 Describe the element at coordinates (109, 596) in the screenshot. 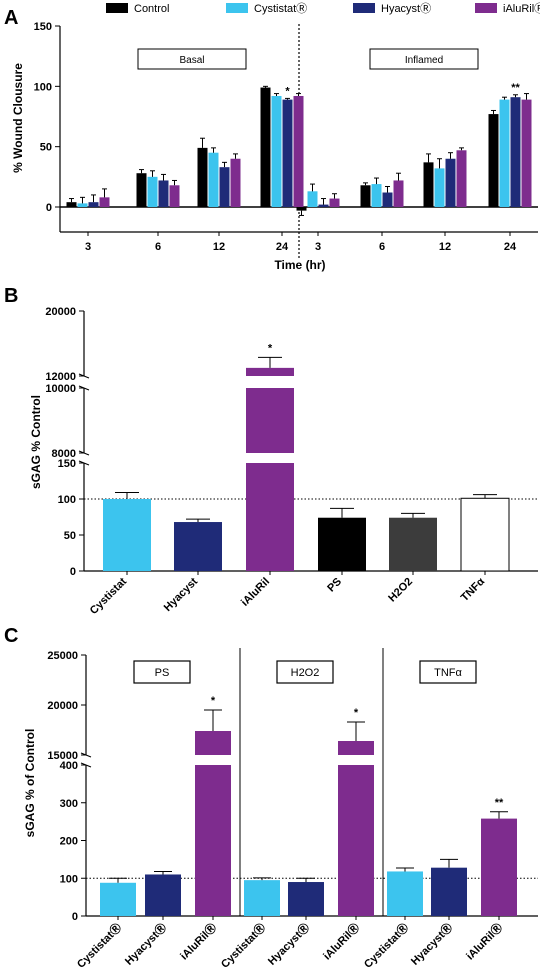

I see `x-tick-label-b: Cystistat` at that location.